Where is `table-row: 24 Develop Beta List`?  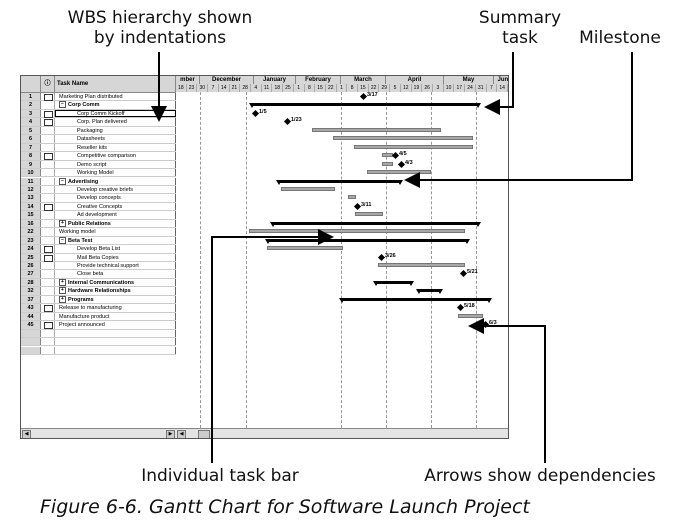 table-row: 24 Develop Beta List is located at coordinates (98, 249).